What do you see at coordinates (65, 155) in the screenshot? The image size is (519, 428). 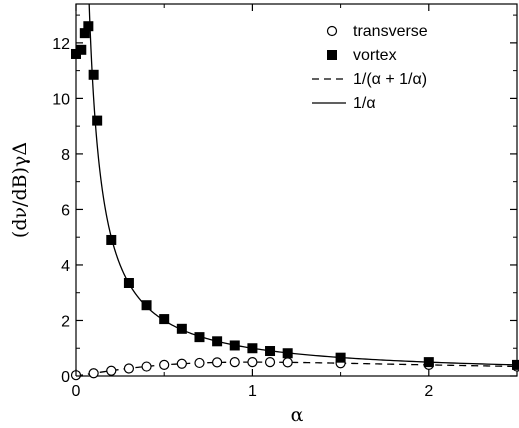 I see `y-tick-label: 8` at bounding box center [65, 155].